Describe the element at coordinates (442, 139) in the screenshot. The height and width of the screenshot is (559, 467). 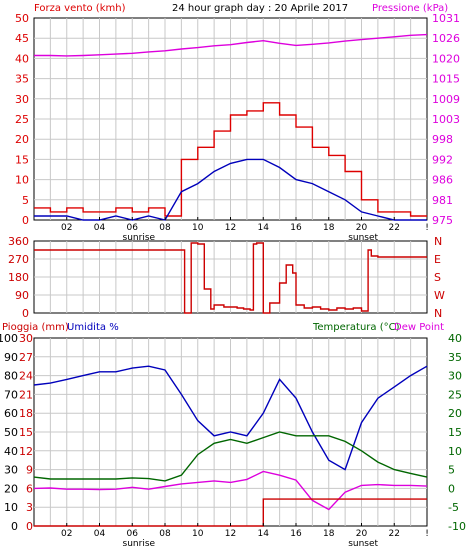
I see `y-tick-label: 998` at that location.